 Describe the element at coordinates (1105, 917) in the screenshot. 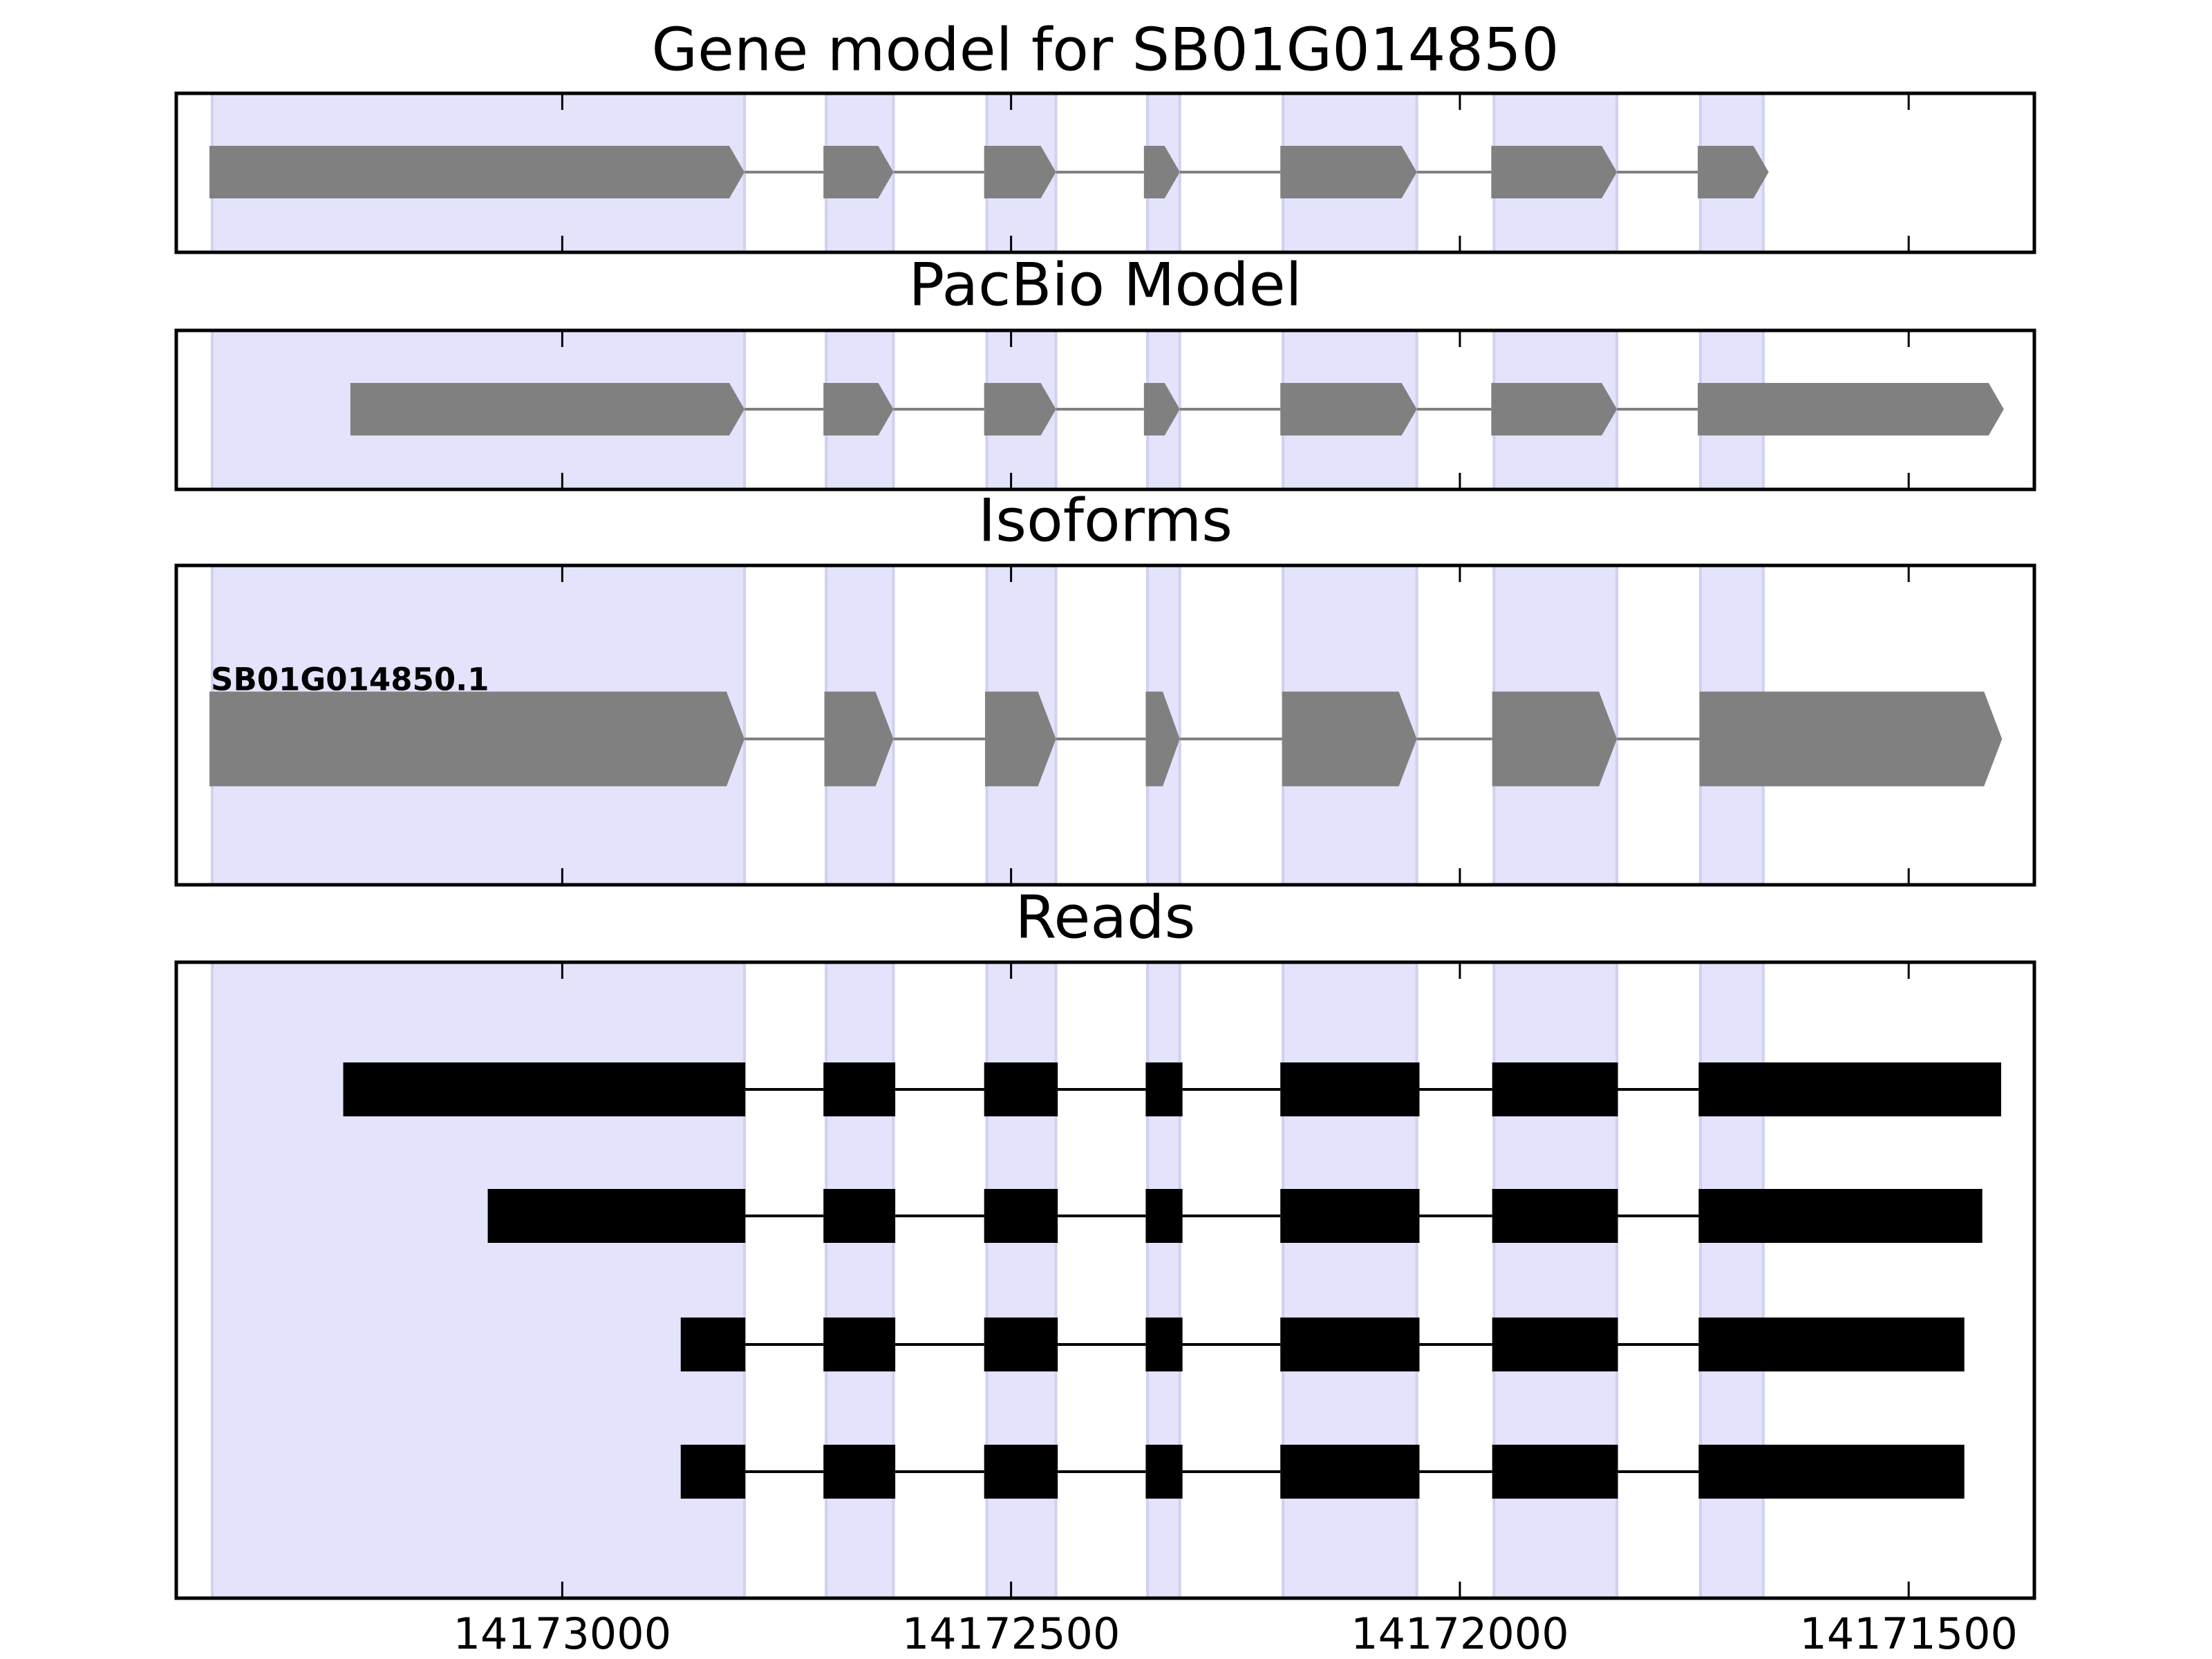

I see `panel-title: Reads` at that location.